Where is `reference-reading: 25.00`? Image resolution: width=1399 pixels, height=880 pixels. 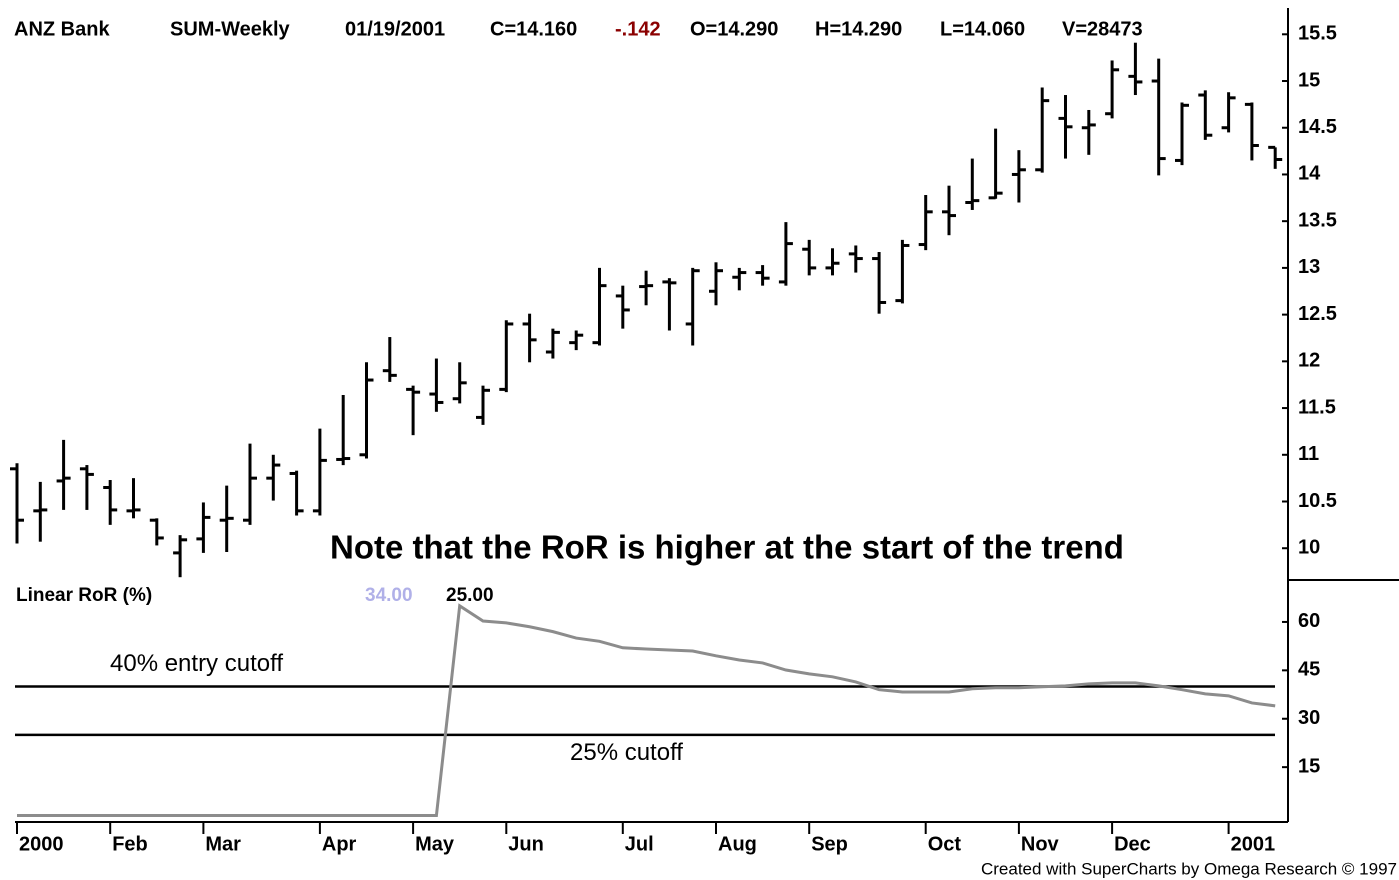 reference-reading: 25.00 is located at coordinates (470, 595).